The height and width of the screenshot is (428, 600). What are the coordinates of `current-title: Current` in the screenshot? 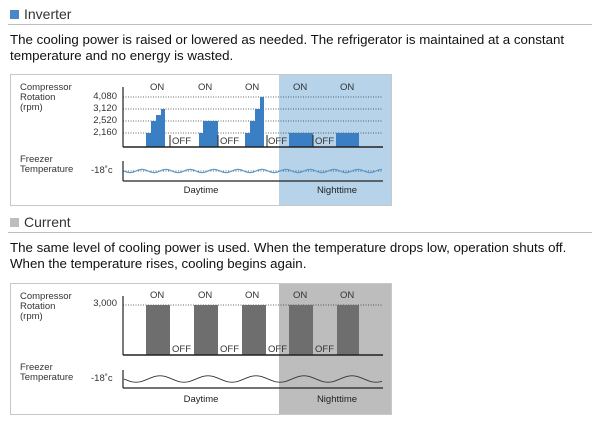 It's located at (47, 222).